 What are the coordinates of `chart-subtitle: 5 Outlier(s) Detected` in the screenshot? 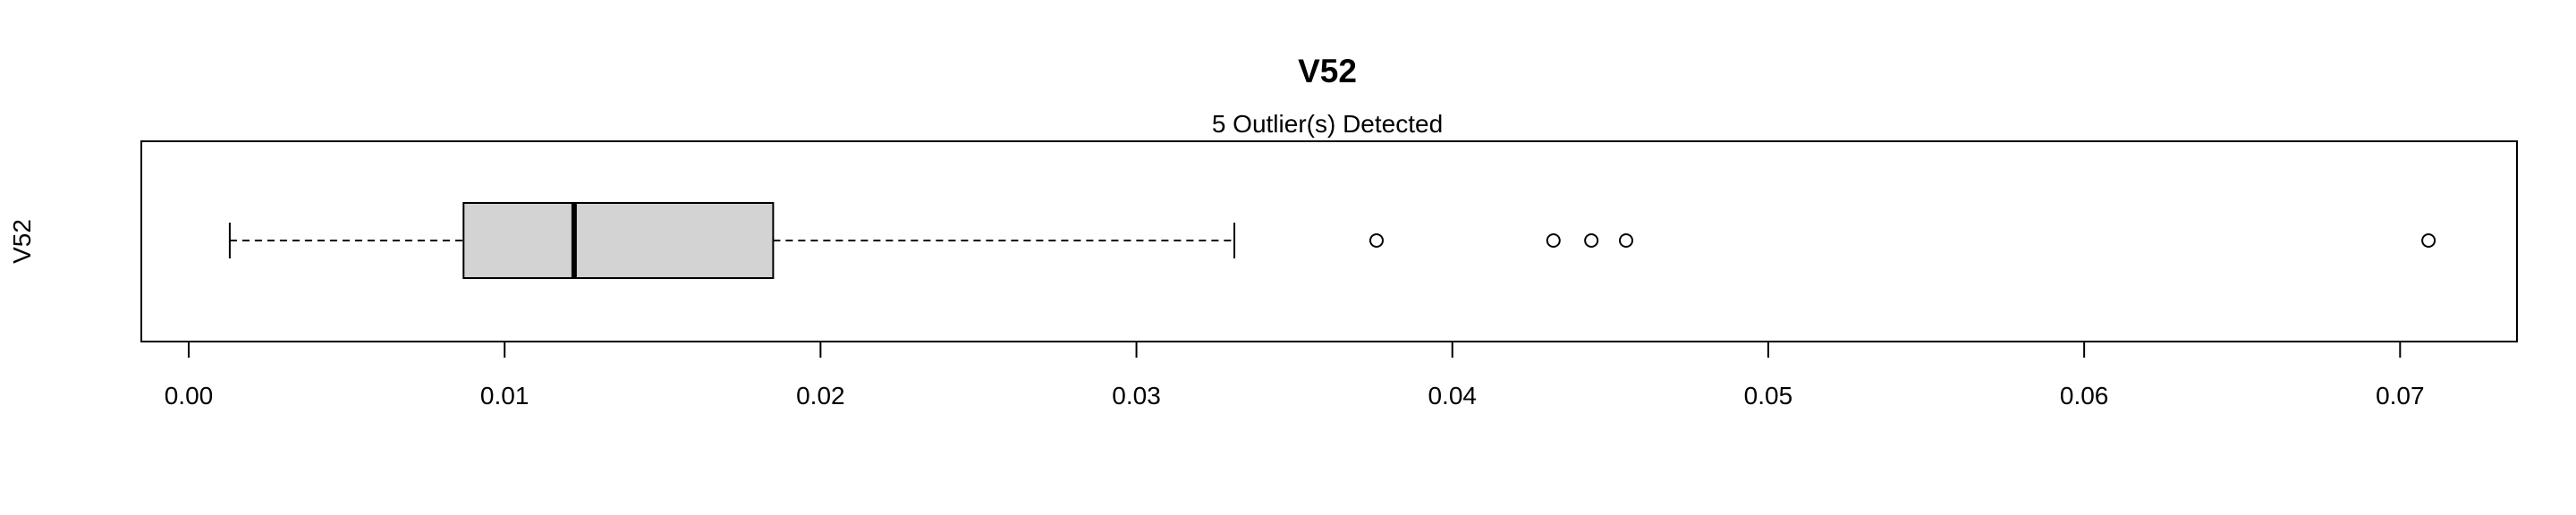 It's located at (1327, 124).